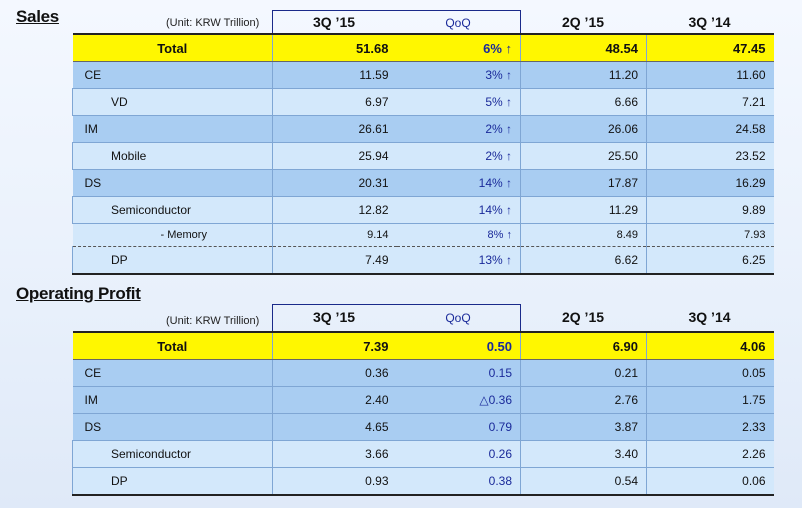 This screenshot has width=802, height=508. I want to click on value-3q15-text: 25.94, so click(373, 156).